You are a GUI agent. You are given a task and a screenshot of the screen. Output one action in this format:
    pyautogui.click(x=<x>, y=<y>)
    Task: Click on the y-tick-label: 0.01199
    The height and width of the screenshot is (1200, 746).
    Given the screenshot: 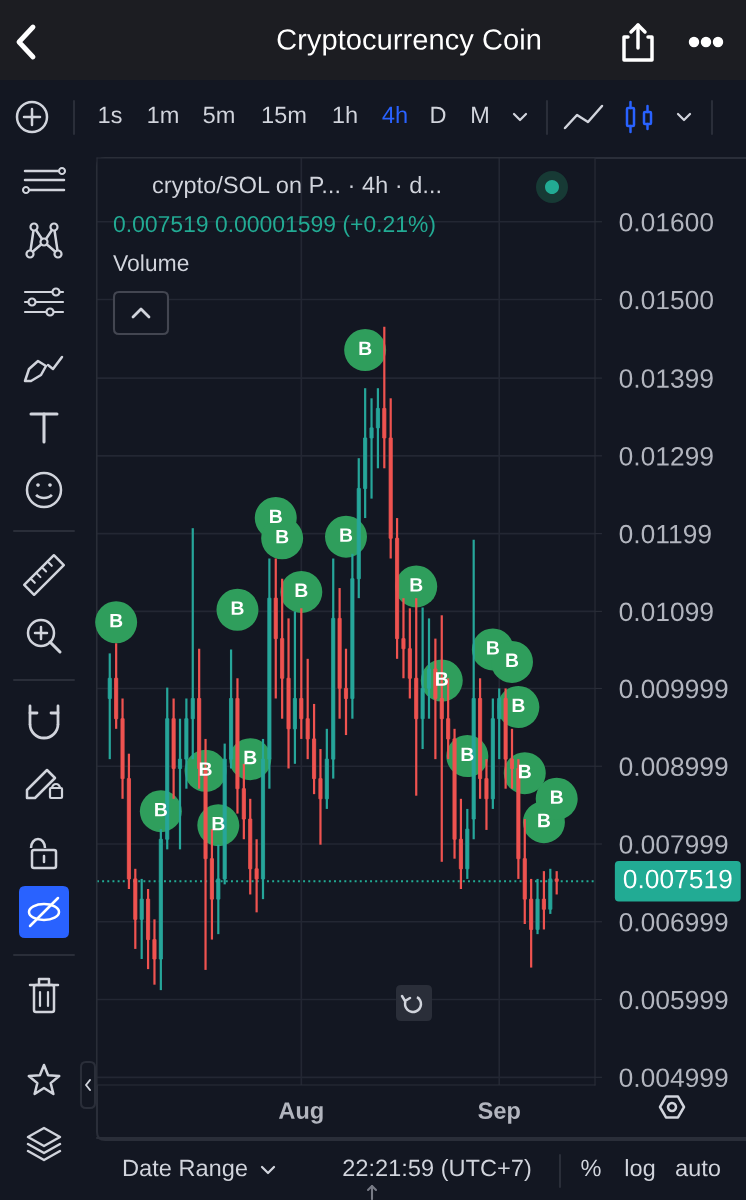 What is the action you would take?
    pyautogui.click(x=665, y=534)
    